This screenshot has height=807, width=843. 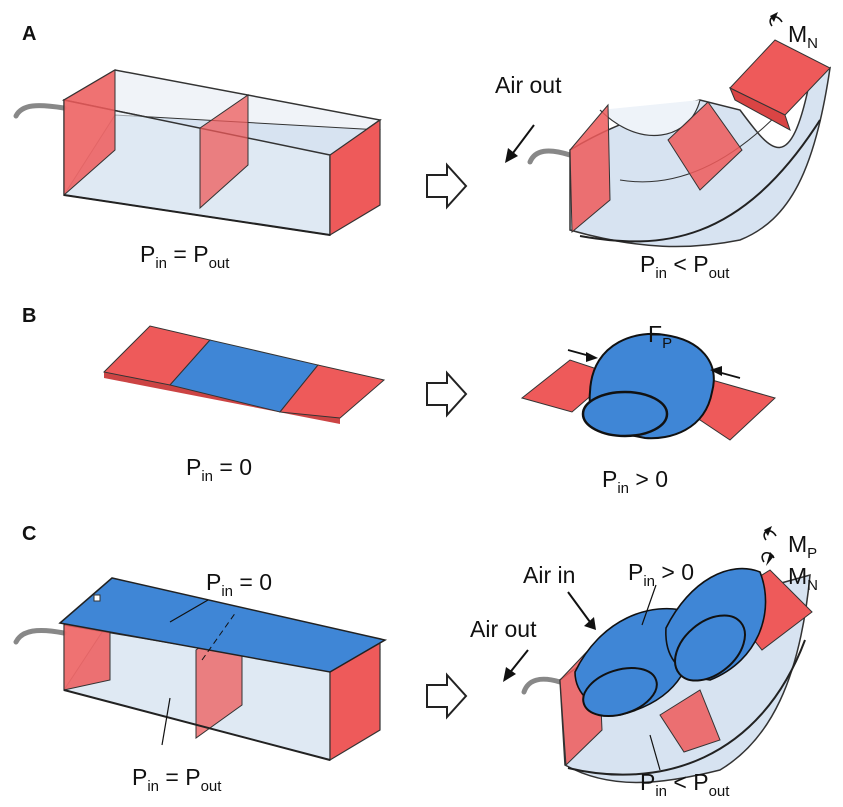 What do you see at coordinates (803, 36) in the screenshot?
I see `moment-label: MN` at bounding box center [803, 36].